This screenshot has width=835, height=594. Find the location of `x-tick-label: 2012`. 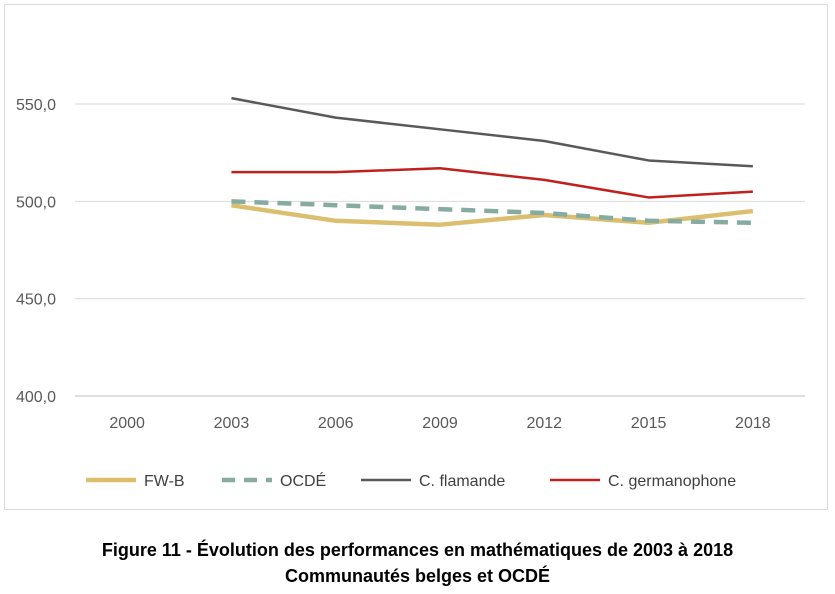

x-tick-label: 2012 is located at coordinates (544, 423).